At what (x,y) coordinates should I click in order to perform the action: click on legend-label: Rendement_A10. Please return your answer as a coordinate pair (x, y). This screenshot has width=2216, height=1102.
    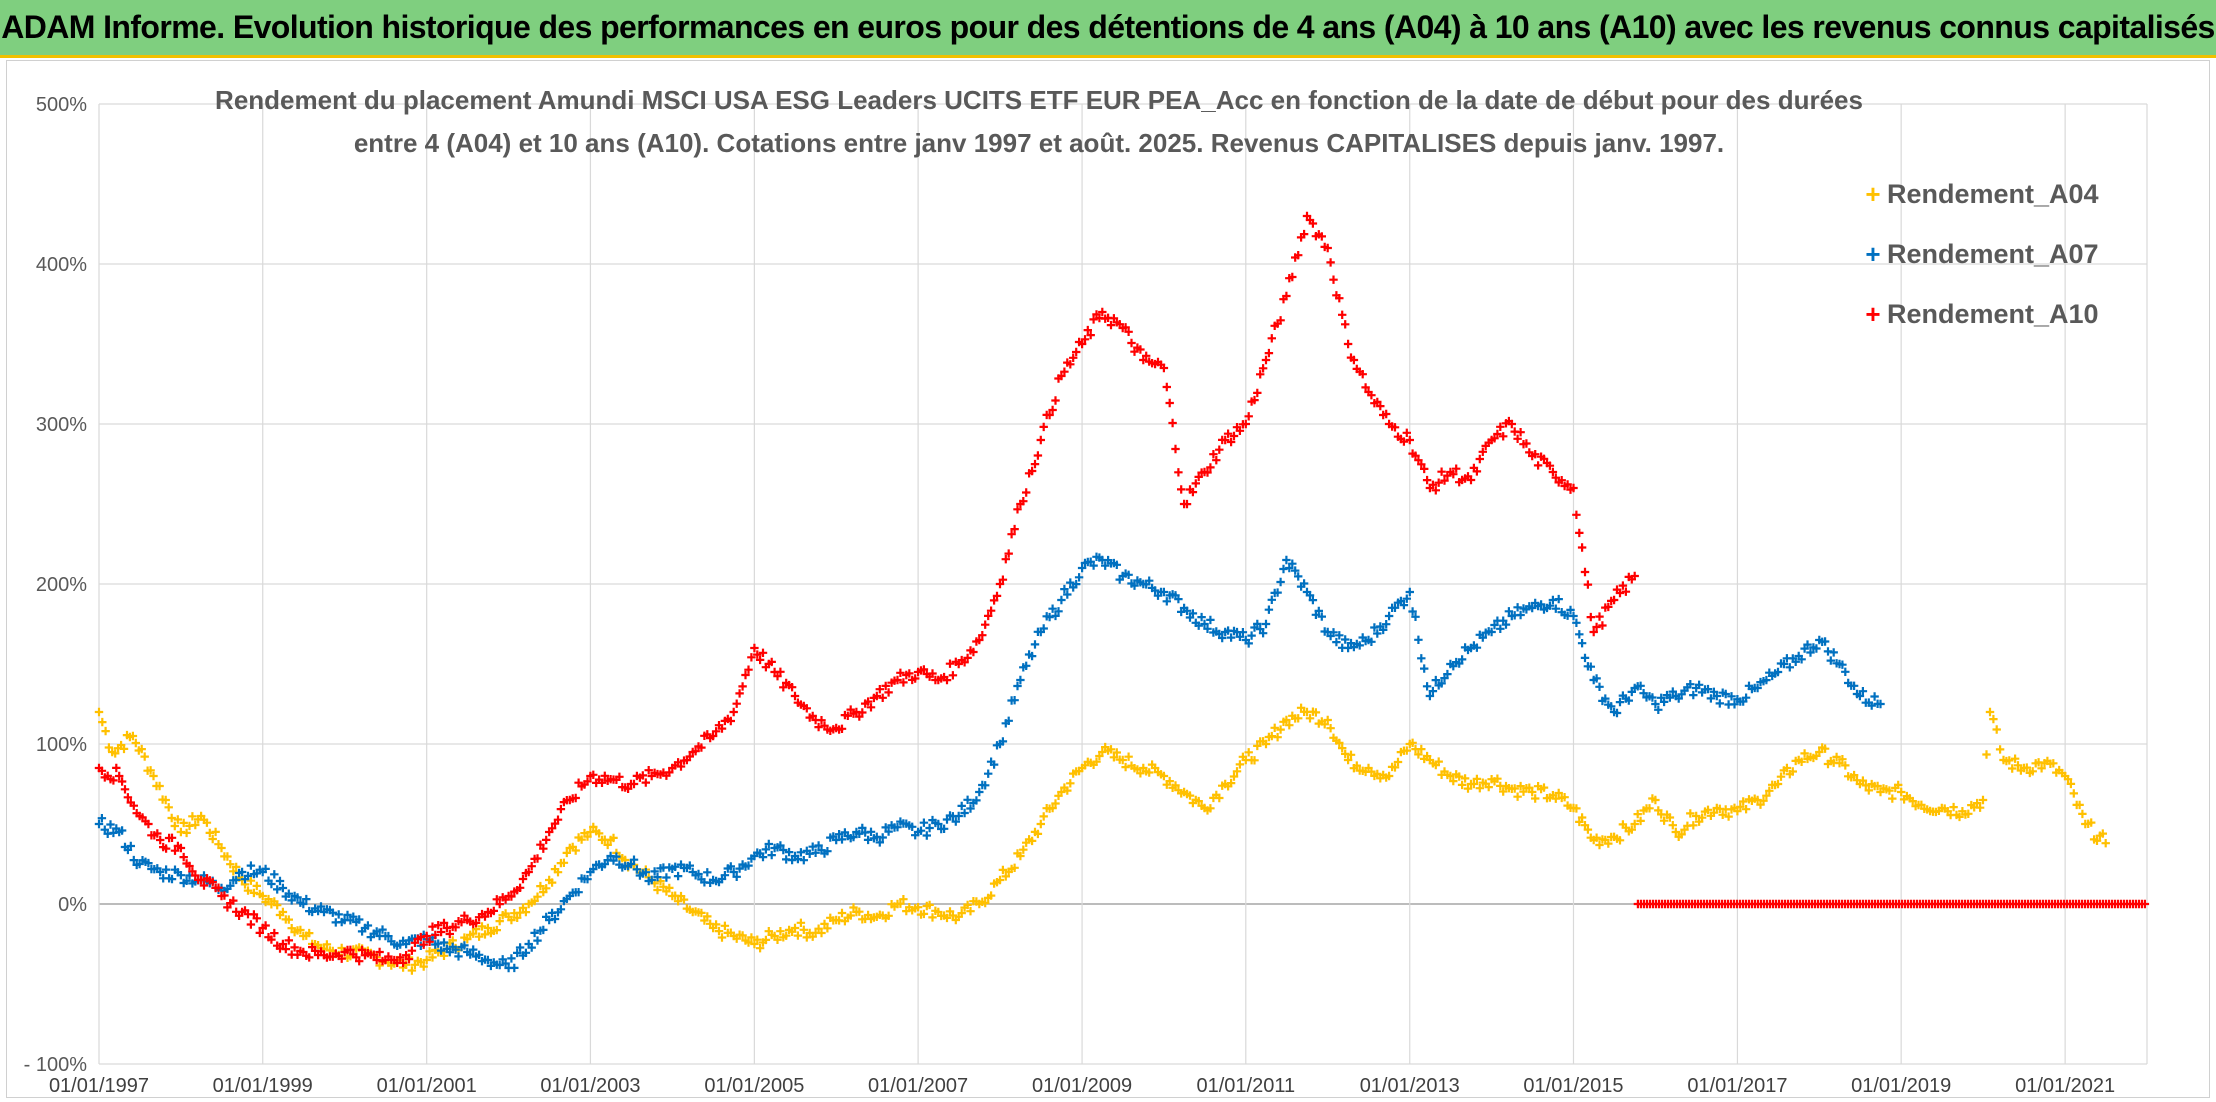
    Looking at the image, I should click on (1993, 314).